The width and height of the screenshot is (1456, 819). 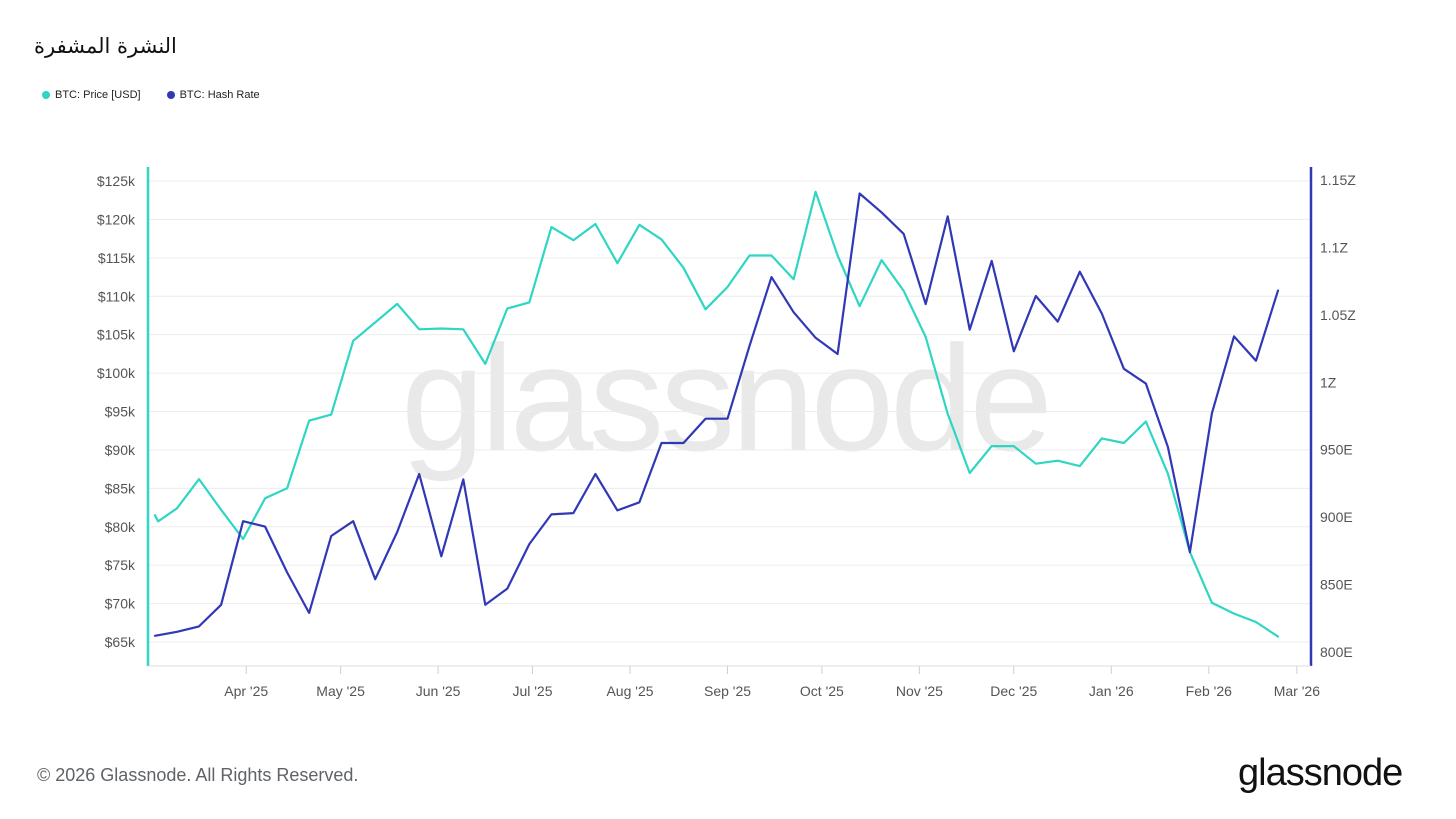 I want to click on legend-label-hash: BTC: Hash Rate, so click(x=219, y=95).